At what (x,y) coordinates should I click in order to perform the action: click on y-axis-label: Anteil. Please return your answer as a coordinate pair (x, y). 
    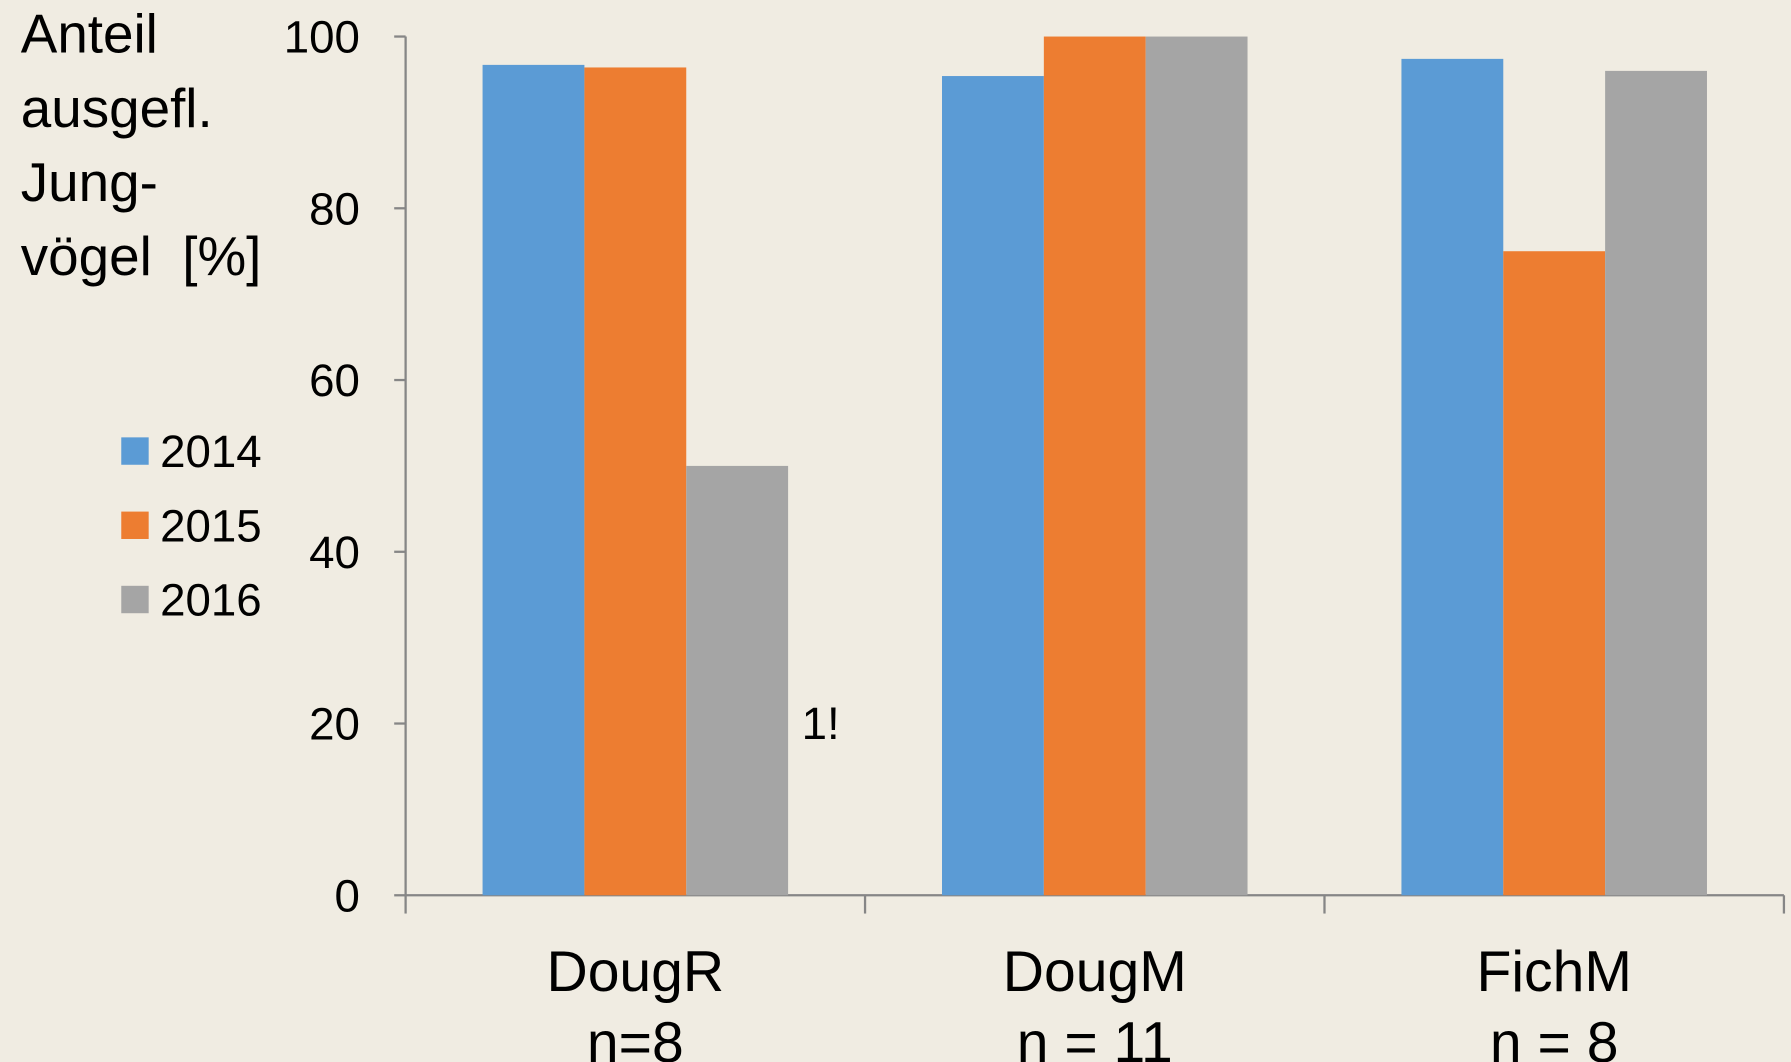
    Looking at the image, I should click on (89, 34).